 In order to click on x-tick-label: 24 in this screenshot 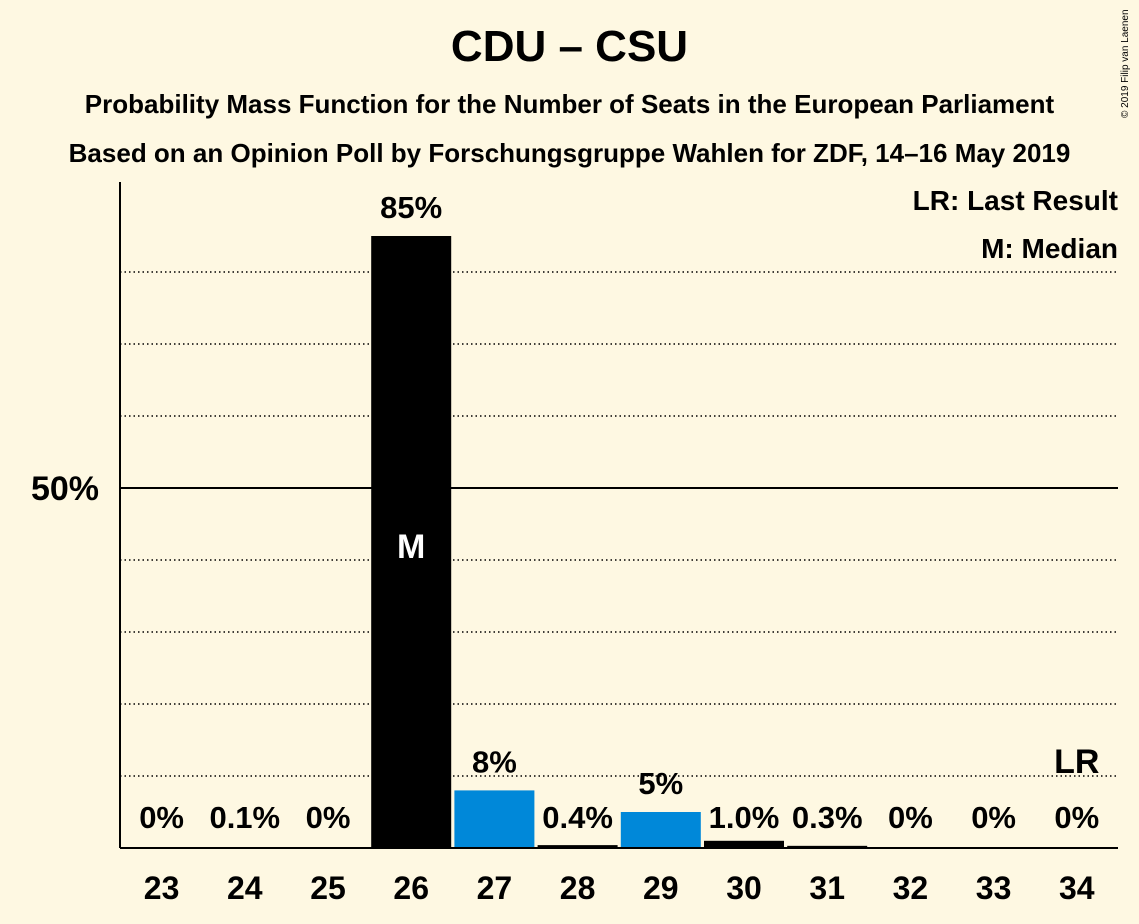, I will do `click(245, 888)`.